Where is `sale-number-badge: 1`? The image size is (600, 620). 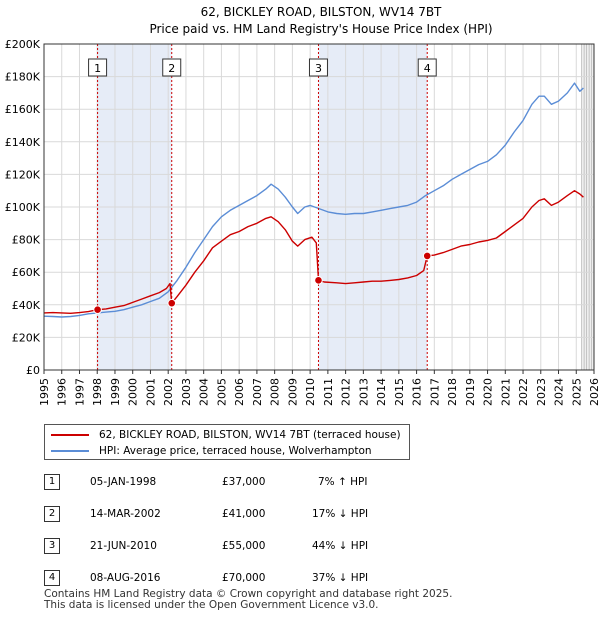
sale-number-badge: 1 is located at coordinates (52, 482).